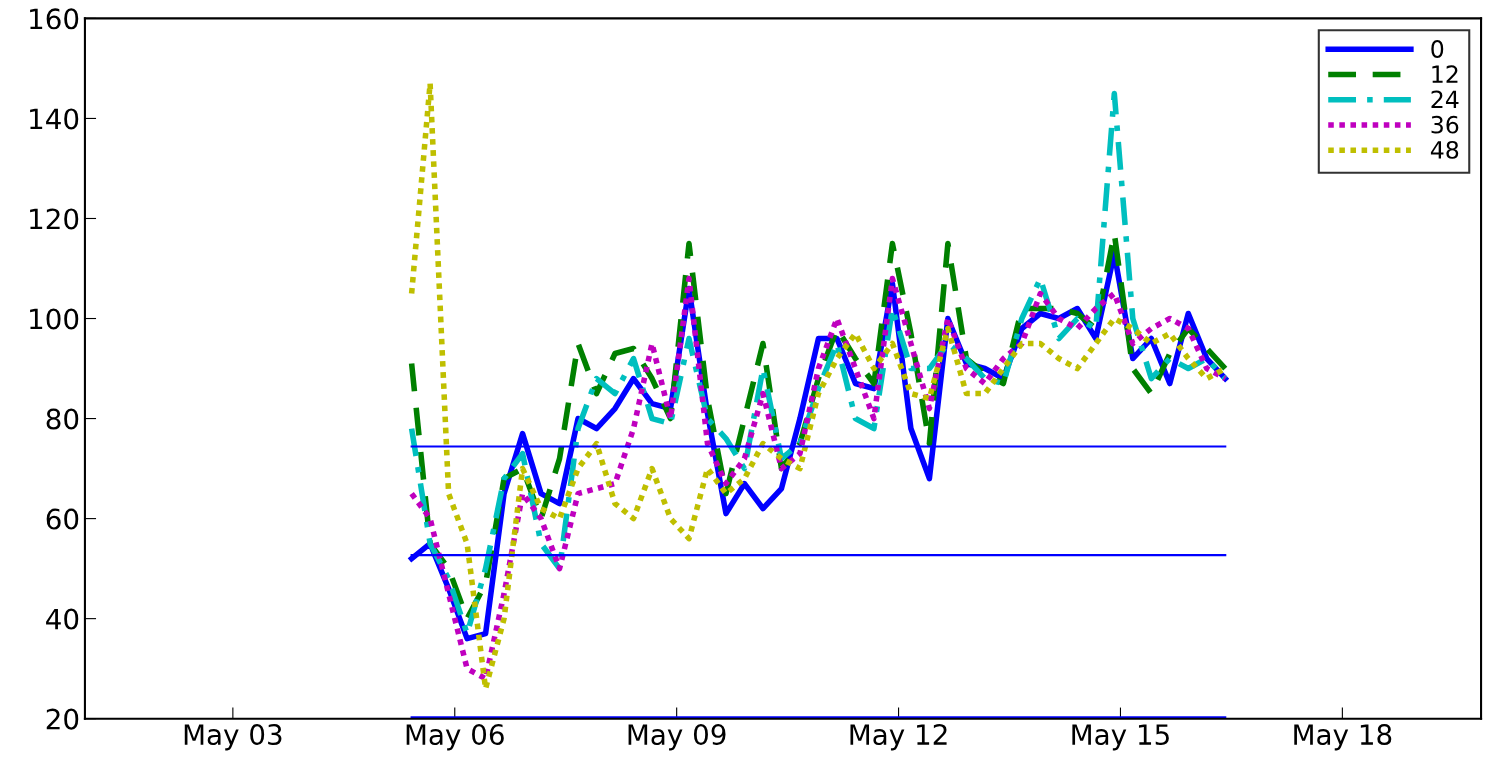  What do you see at coordinates (54, 219) in the screenshot?
I see `y-tick-label: 120` at bounding box center [54, 219].